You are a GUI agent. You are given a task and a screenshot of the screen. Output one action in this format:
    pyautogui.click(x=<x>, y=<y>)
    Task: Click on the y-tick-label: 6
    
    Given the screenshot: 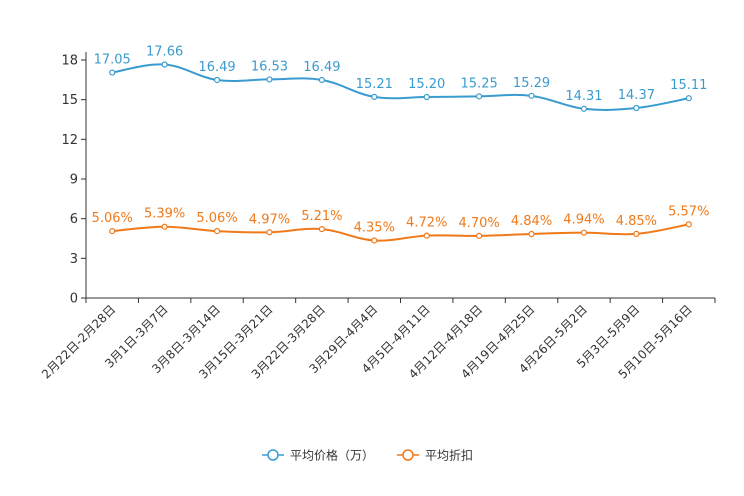 What is the action you would take?
    pyautogui.click(x=74, y=219)
    